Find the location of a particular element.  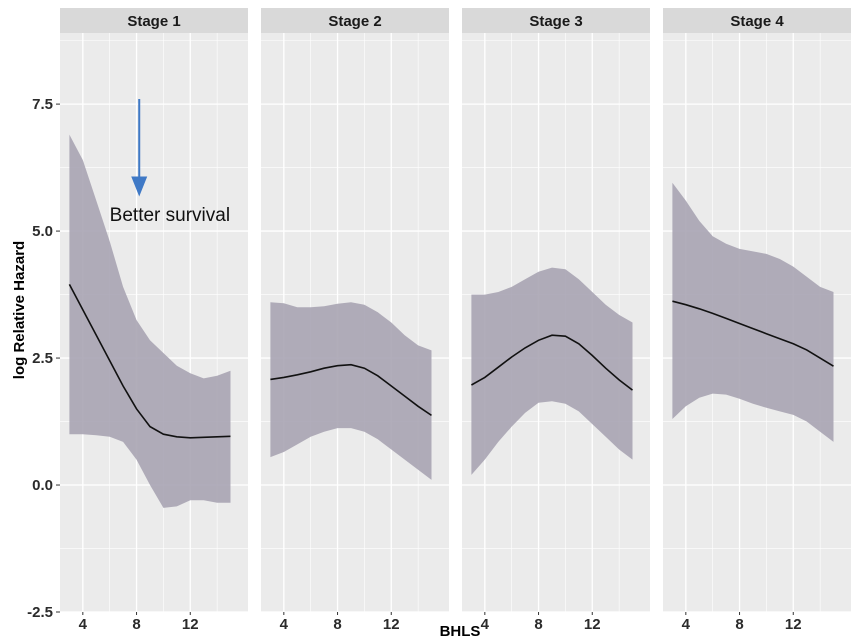

y-axis: -2.5 0.0 2.5 5.0 7.5 is located at coordinates (43, 358).